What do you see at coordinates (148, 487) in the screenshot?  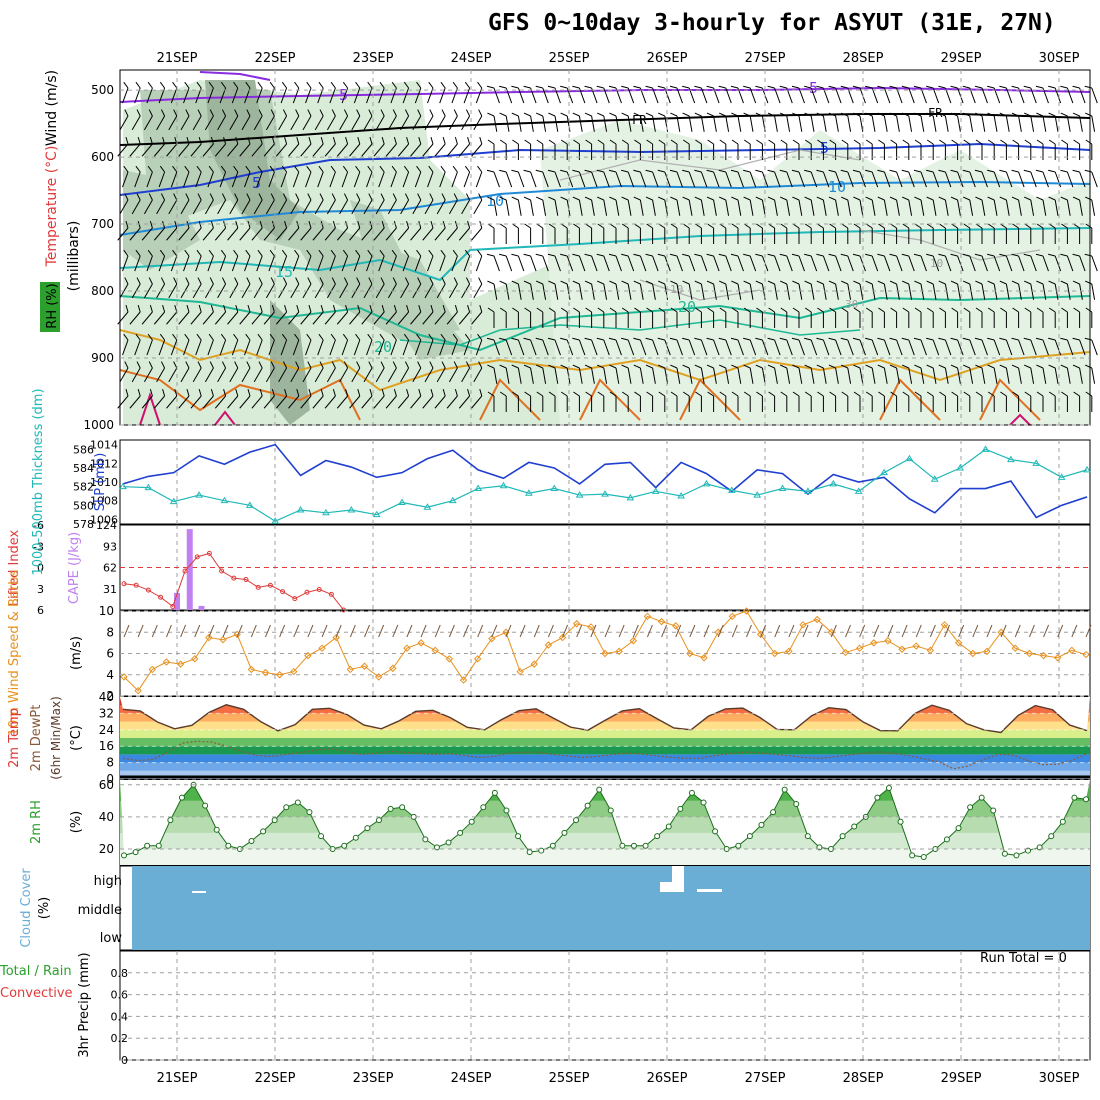 I see `thickness-marker` at bounding box center [148, 487].